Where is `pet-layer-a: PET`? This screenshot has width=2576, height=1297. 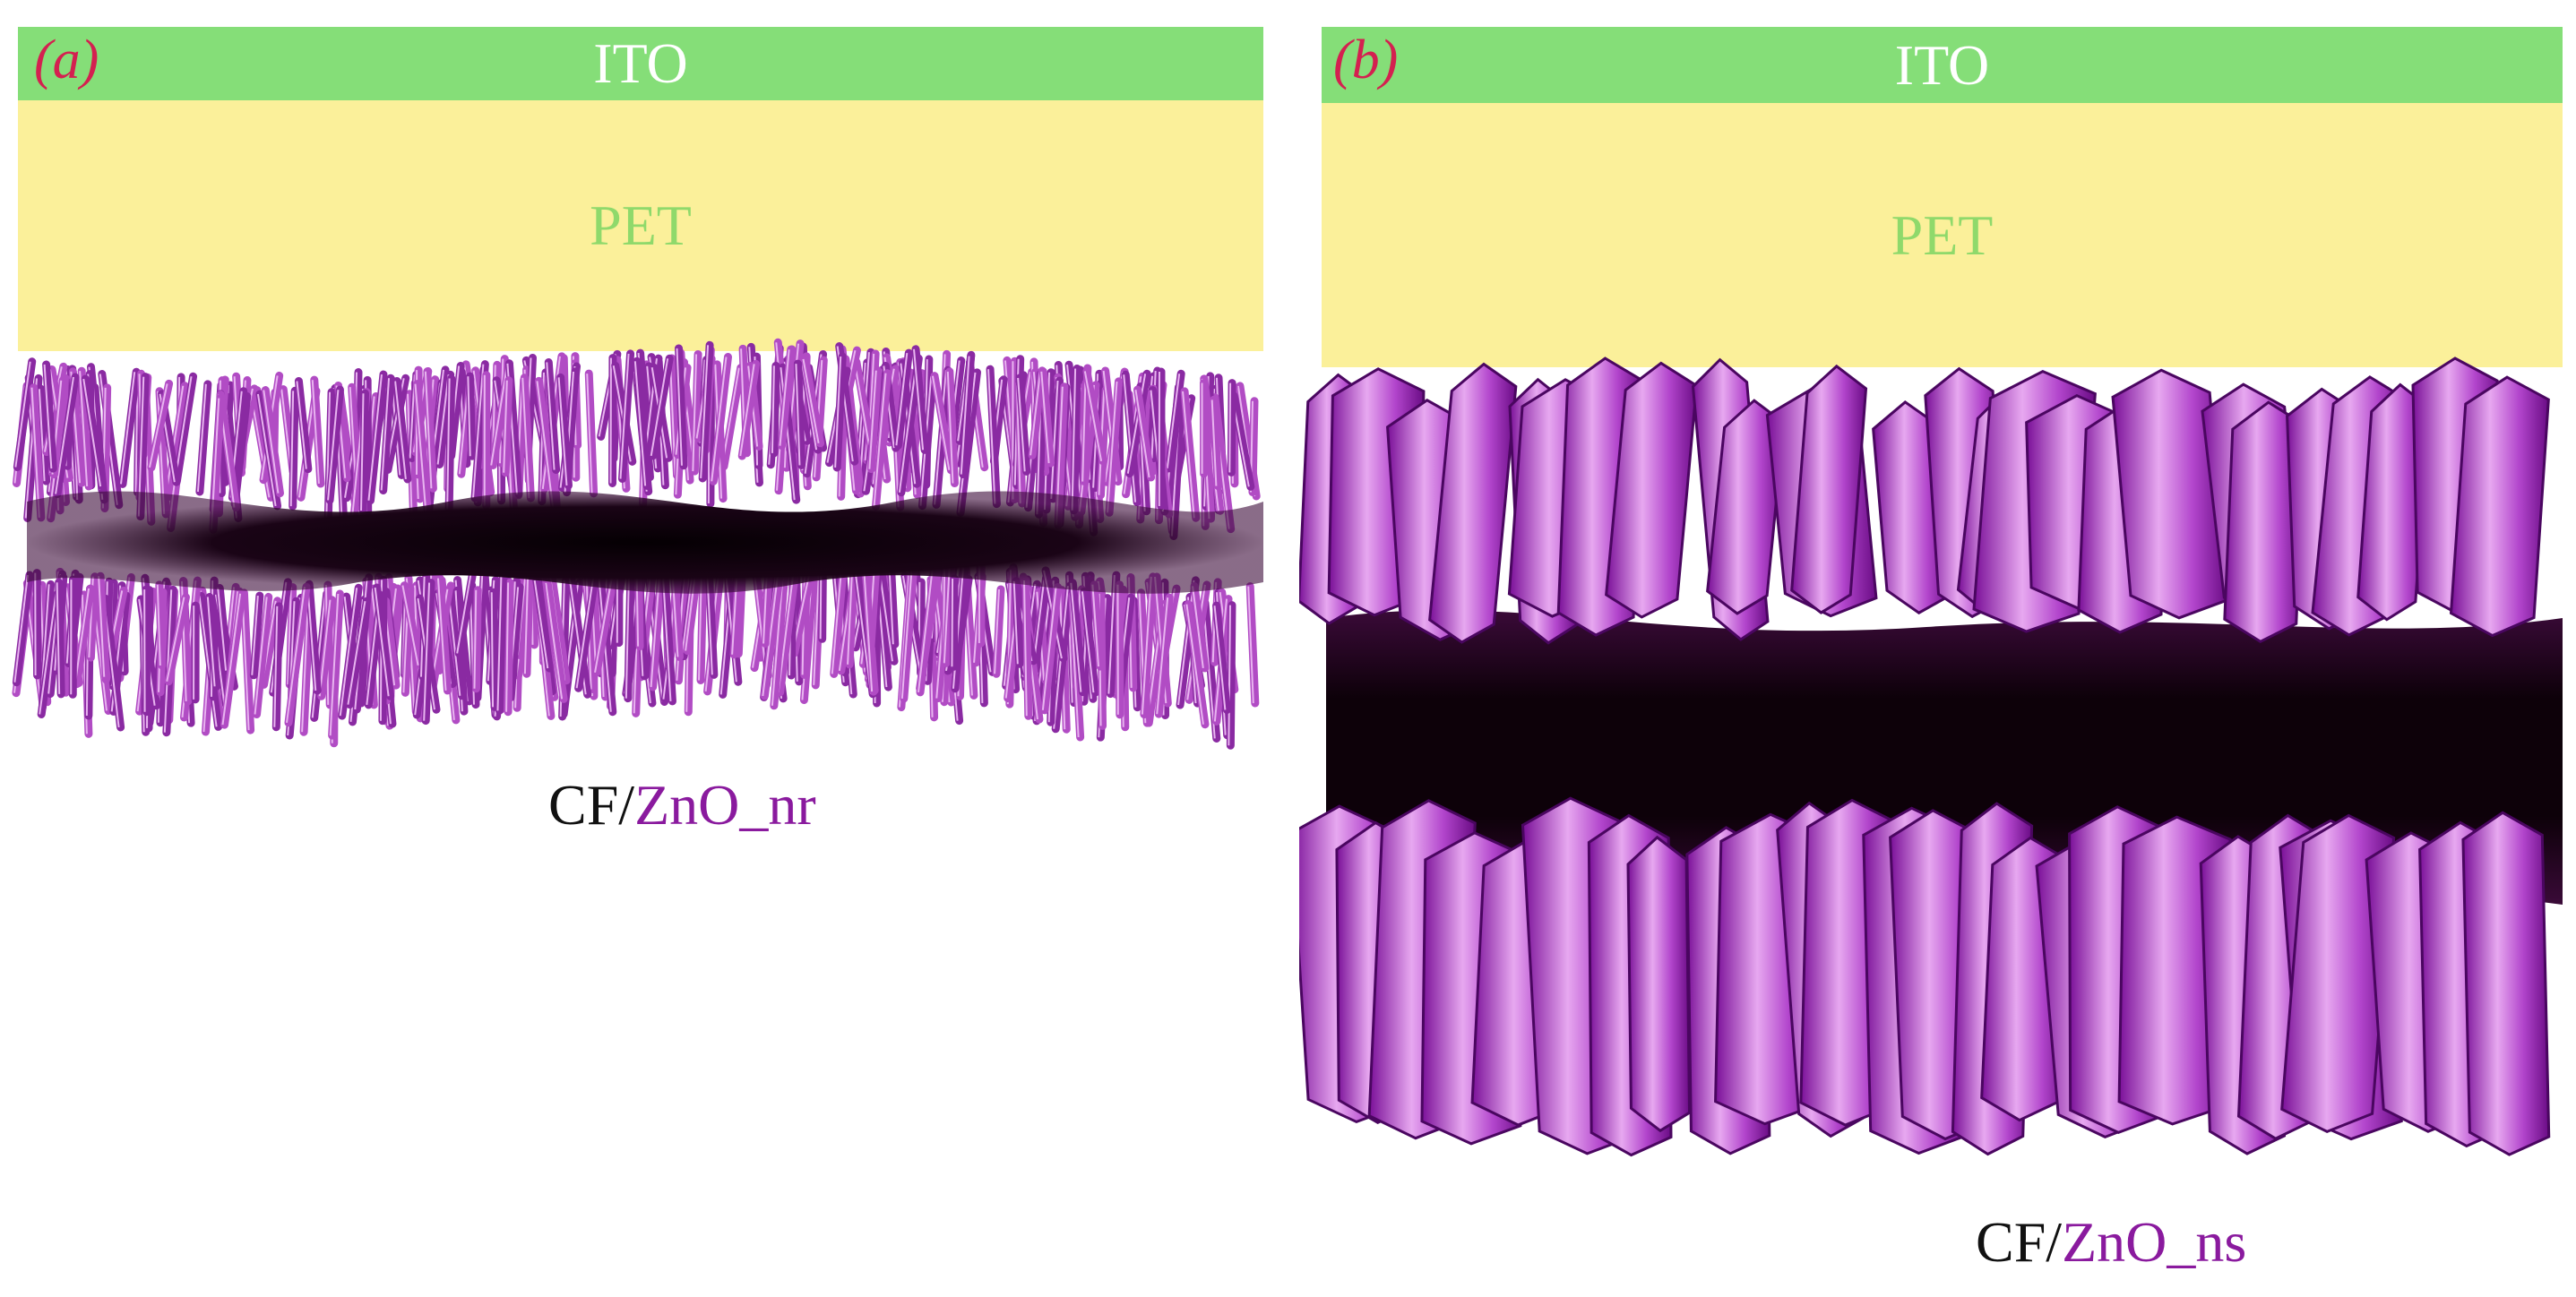
pet-layer-a: PET is located at coordinates (640, 225).